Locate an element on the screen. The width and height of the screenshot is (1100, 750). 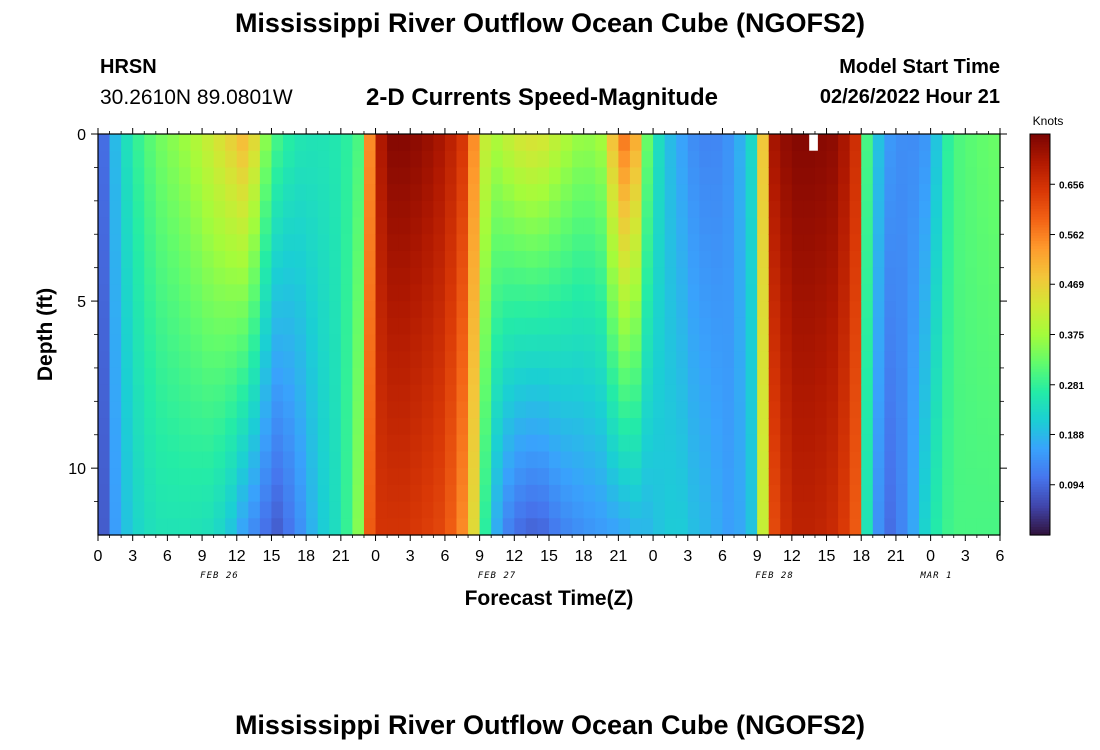
date-label: FEB 26 is located at coordinates (219, 576).